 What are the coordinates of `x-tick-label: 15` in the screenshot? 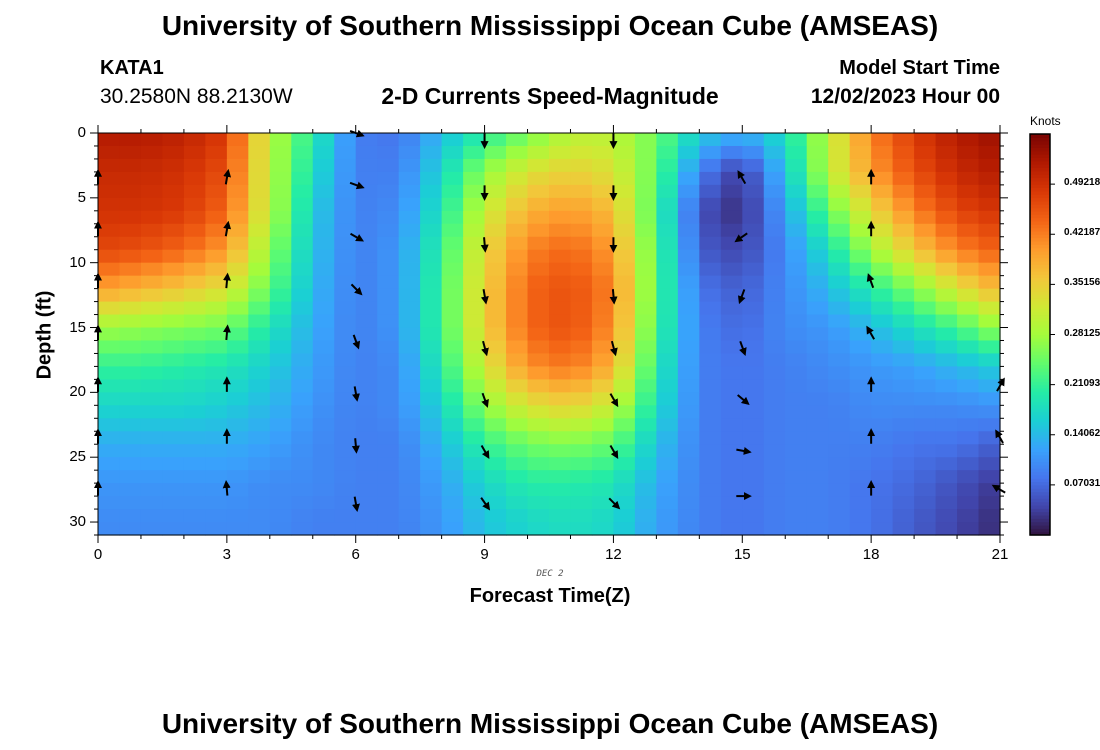 It's located at (742, 554).